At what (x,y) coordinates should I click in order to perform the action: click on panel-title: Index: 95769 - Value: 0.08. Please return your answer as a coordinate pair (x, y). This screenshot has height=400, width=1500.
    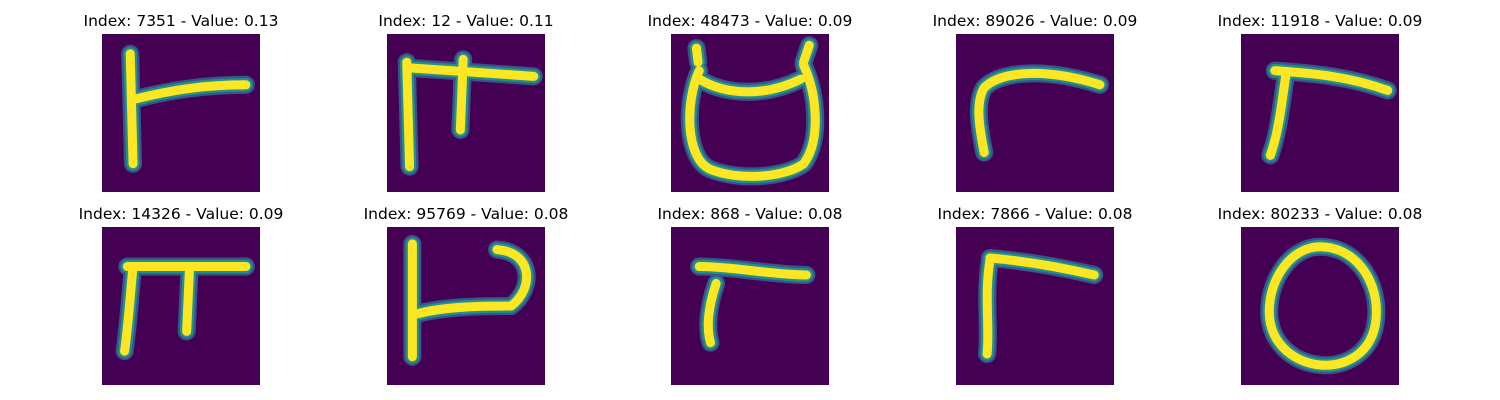
    Looking at the image, I should click on (466, 214).